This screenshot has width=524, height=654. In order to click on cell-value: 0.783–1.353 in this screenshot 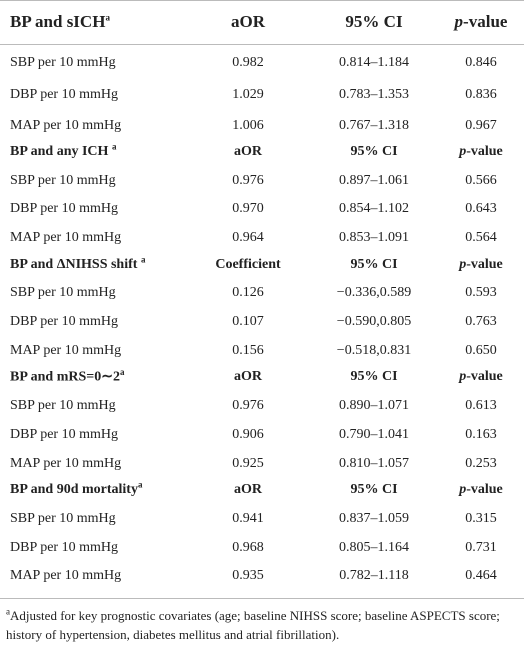, I will do `click(374, 94)`.